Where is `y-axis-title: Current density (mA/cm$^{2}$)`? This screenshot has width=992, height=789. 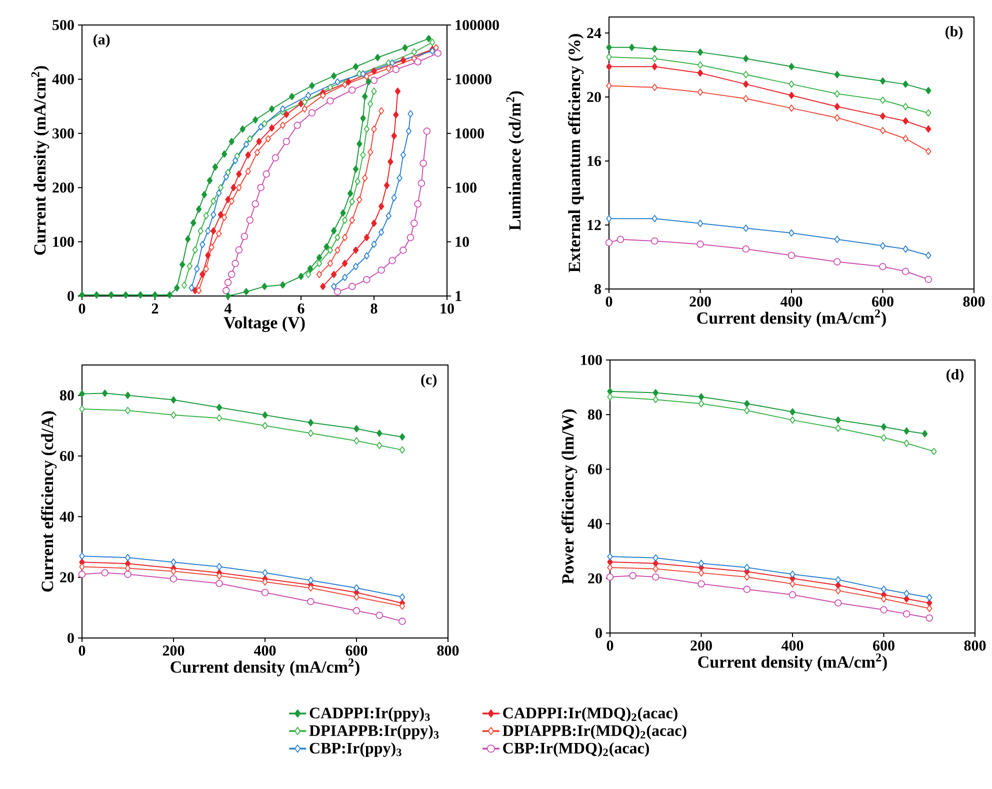
y-axis-title: Current density (mA/cm$^{2}$) is located at coordinates (40, 160).